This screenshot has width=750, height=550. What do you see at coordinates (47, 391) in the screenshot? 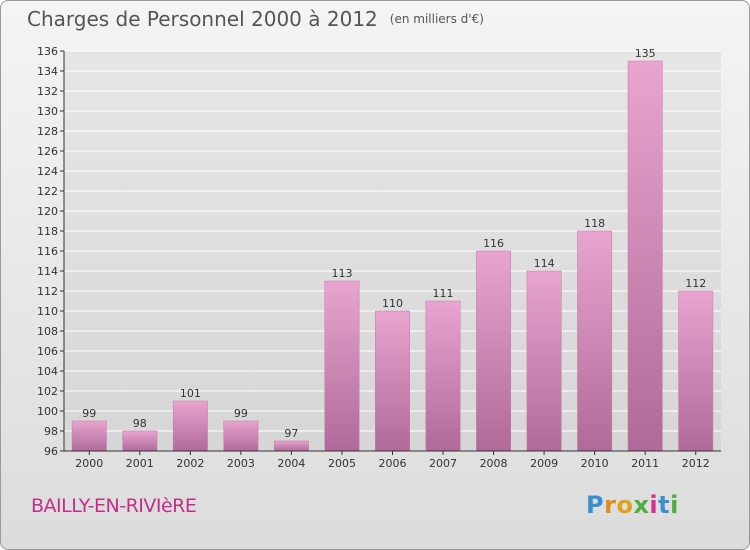
I see `y-tick-label: 102` at bounding box center [47, 391].